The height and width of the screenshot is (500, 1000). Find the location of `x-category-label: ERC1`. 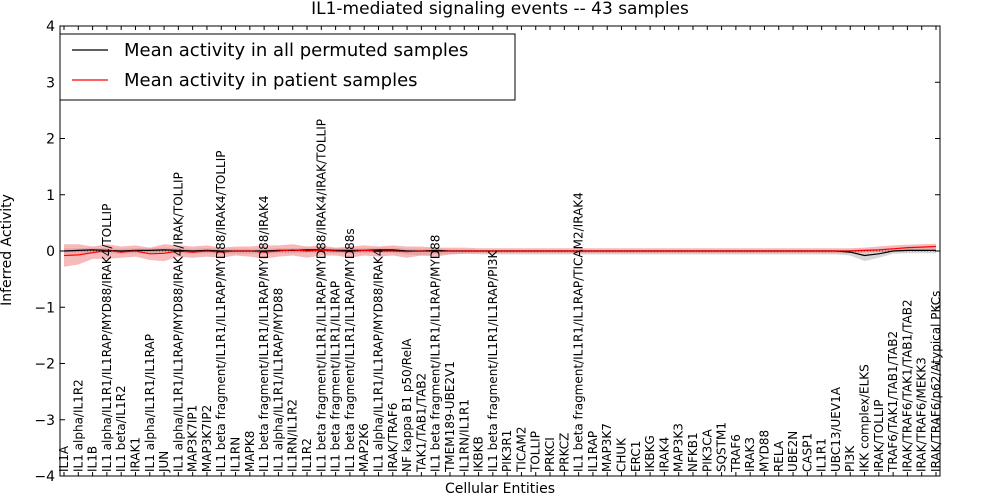

x-category-label: ERC1 is located at coordinates (636, 456).